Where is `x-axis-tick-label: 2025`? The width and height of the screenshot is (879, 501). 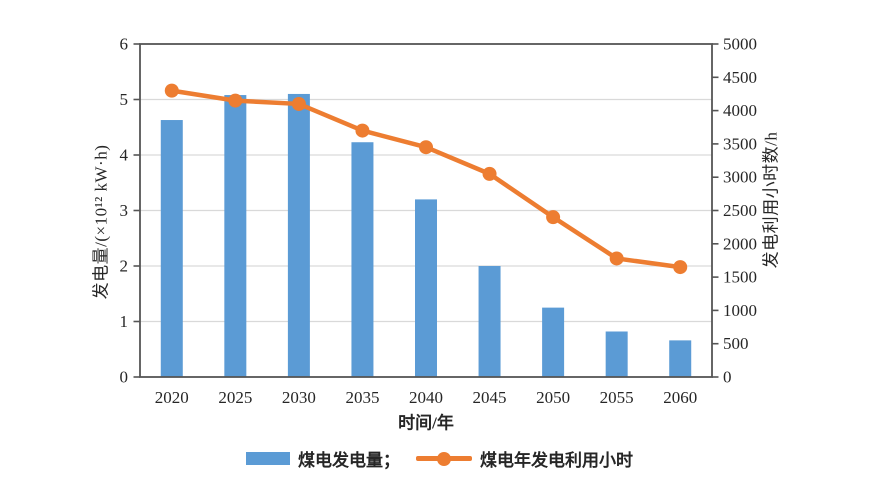
x-axis-tick-label: 2025 is located at coordinates (235, 397).